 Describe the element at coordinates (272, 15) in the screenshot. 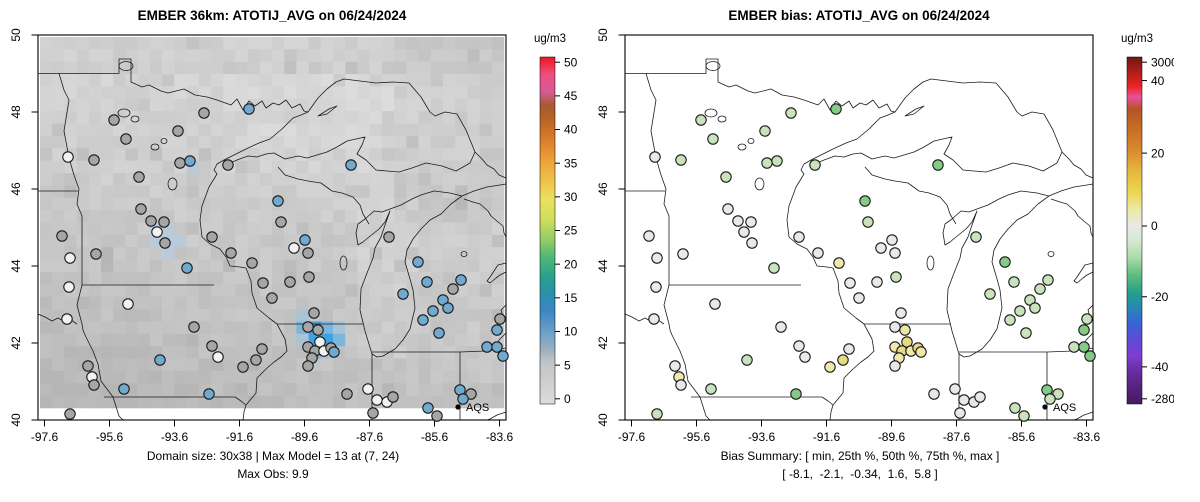

I see `left-panel-title: EMBER 36km: ATOTIJ_AVG on 06/24/2024` at that location.